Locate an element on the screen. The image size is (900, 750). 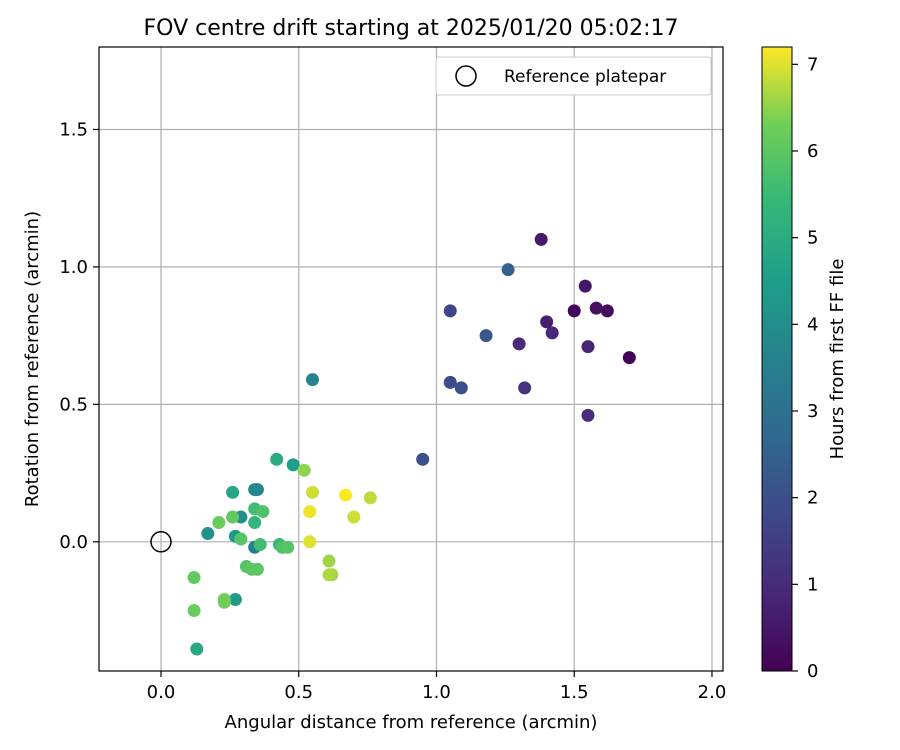
reference-platepar-marker is located at coordinates (161, 542).